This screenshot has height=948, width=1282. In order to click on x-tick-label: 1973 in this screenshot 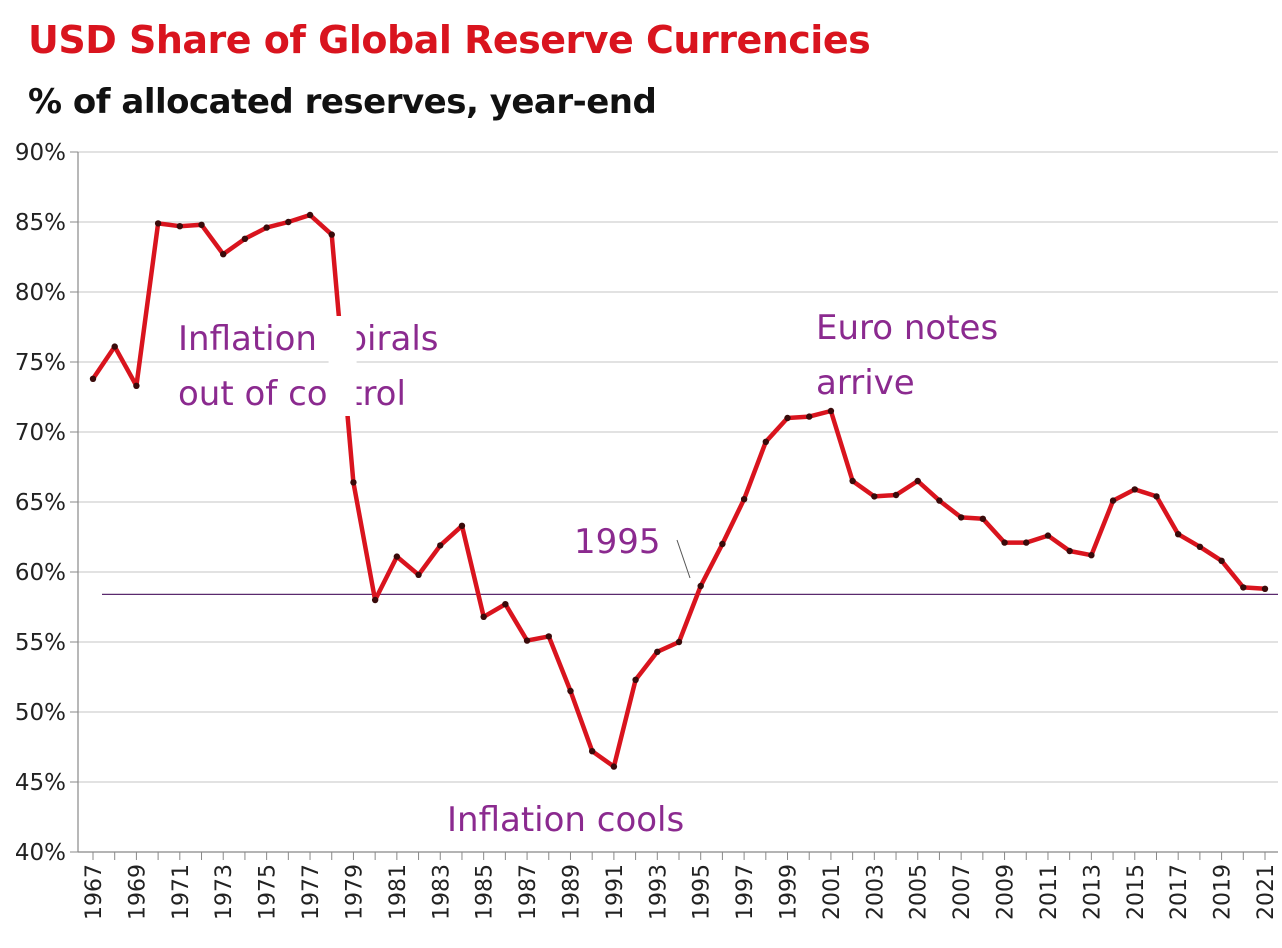, I will do `click(224, 892)`.